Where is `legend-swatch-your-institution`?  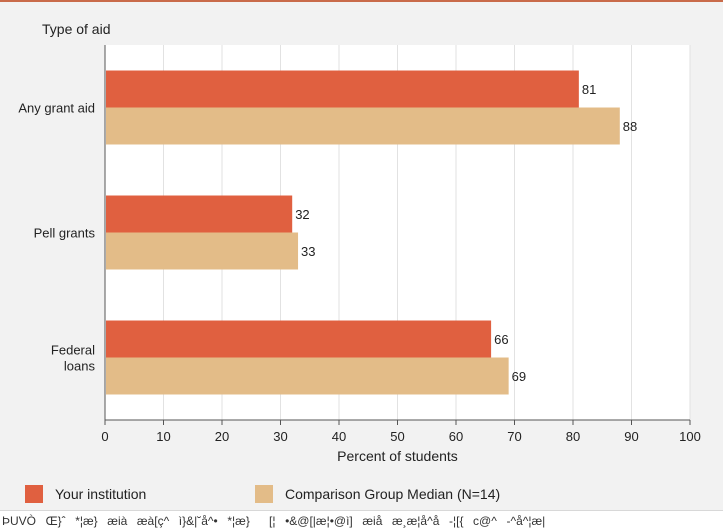 legend-swatch-your-institution is located at coordinates (34, 494).